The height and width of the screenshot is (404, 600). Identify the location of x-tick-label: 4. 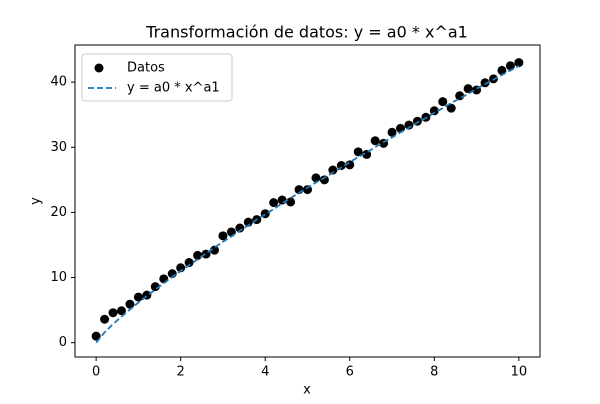
(265, 372).